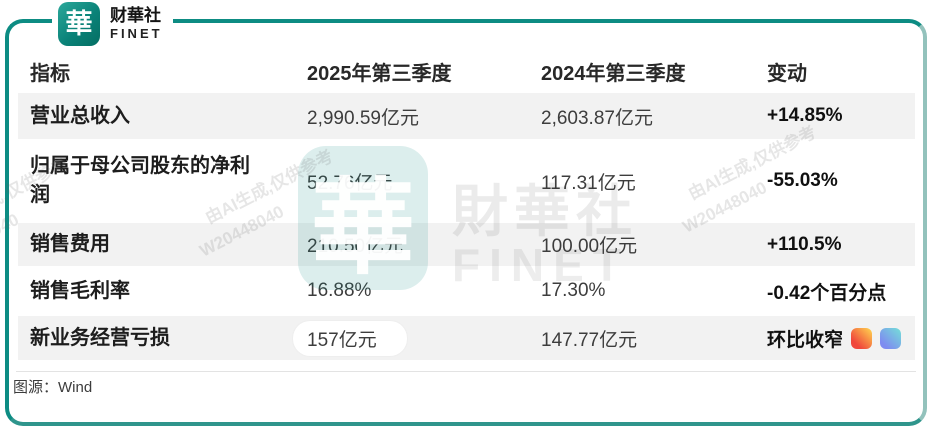 The width and height of the screenshot is (933, 444). I want to click on row-label: 销售费用, so click(70, 244).